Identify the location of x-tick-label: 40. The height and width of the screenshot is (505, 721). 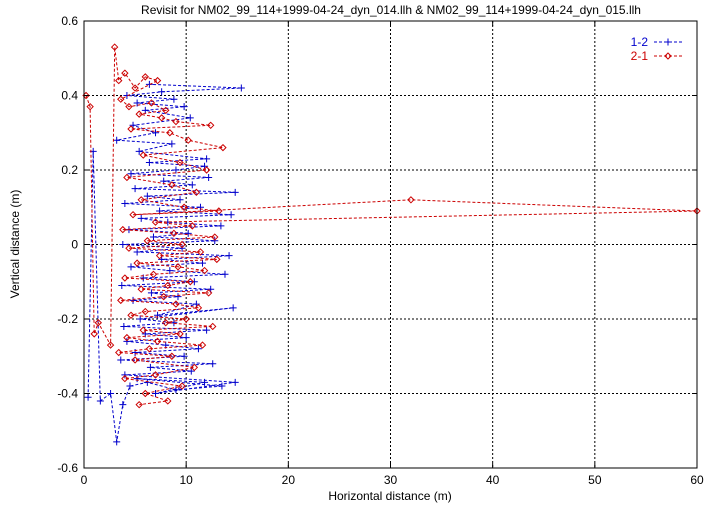
(493, 480).